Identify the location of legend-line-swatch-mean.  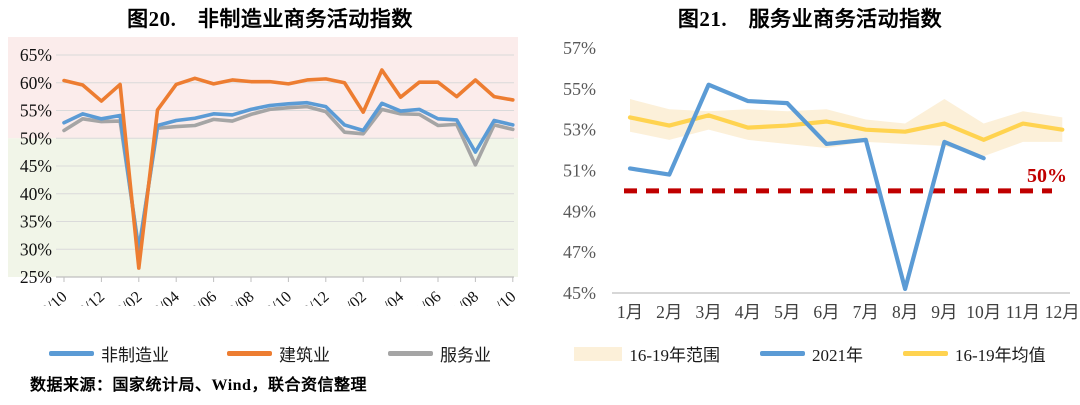
(925, 353).